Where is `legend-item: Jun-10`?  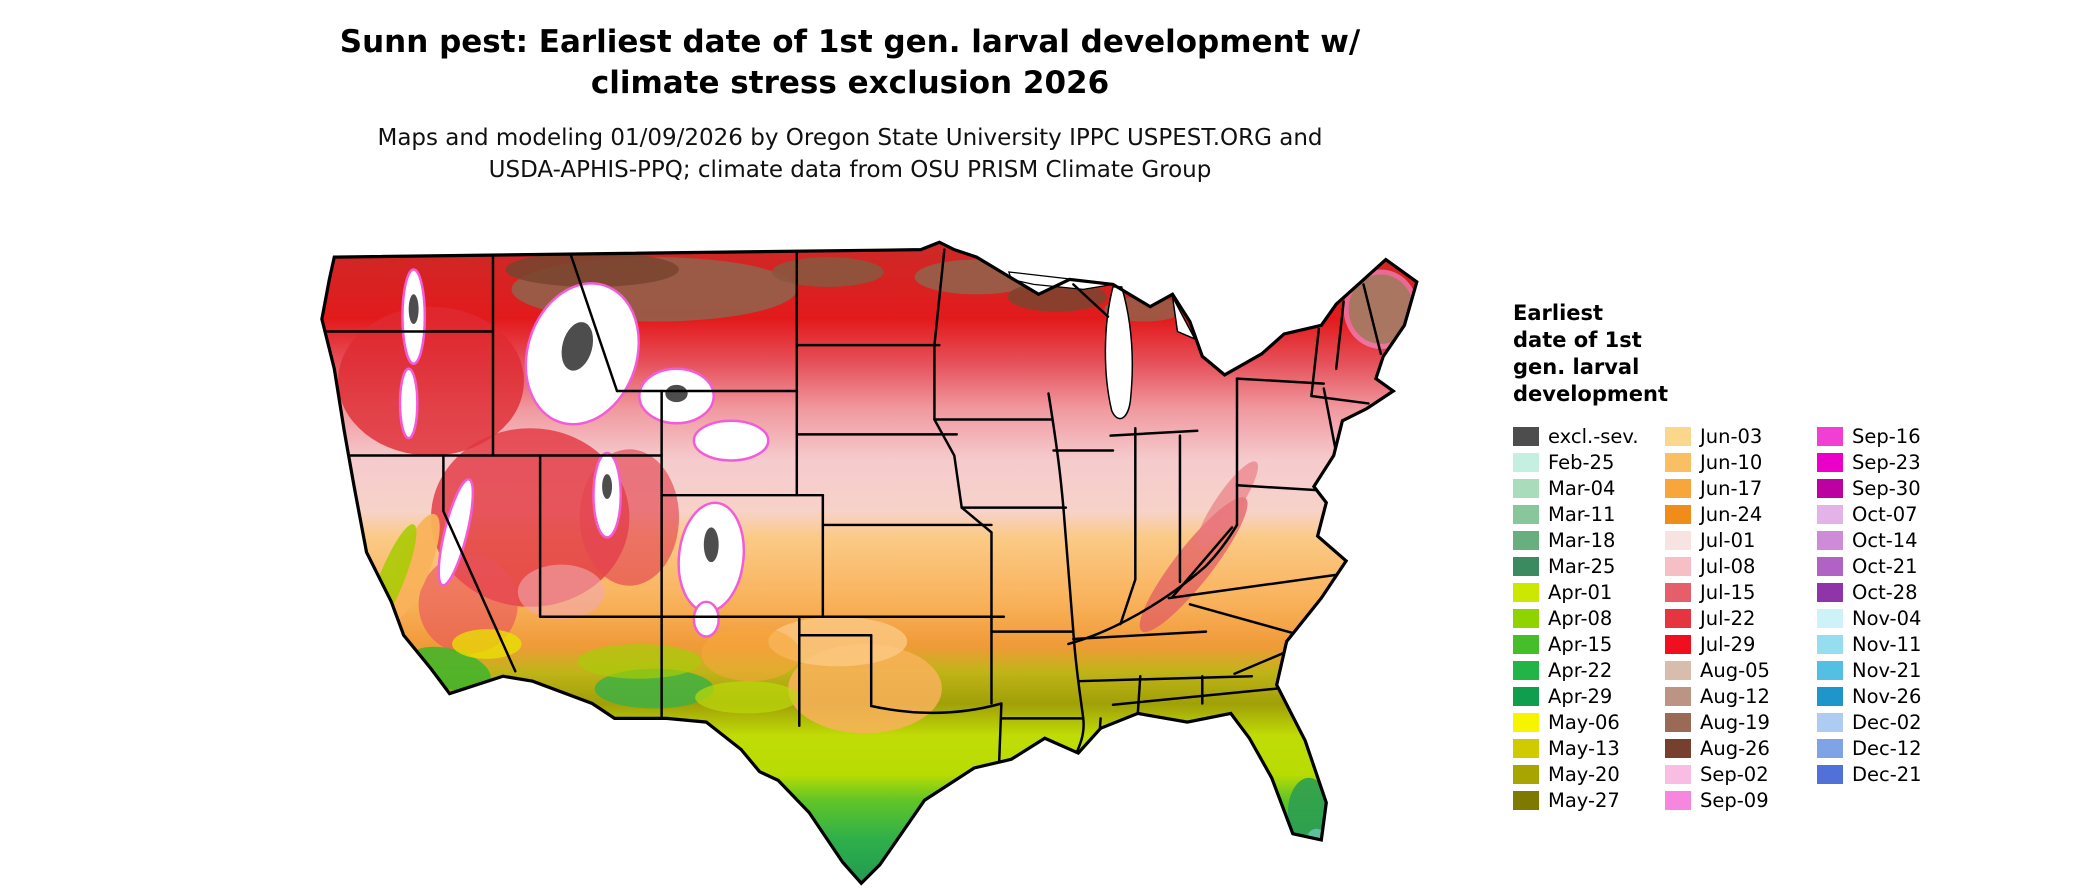
legend-item: Jun-10 is located at coordinates (1741, 463).